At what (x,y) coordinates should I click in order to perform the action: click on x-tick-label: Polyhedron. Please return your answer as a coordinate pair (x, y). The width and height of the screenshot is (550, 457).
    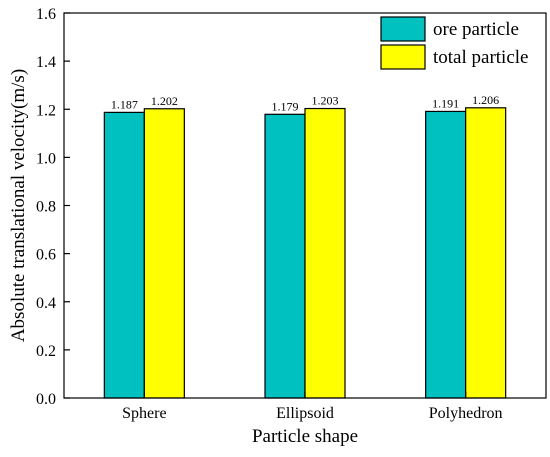
    Looking at the image, I should click on (466, 413).